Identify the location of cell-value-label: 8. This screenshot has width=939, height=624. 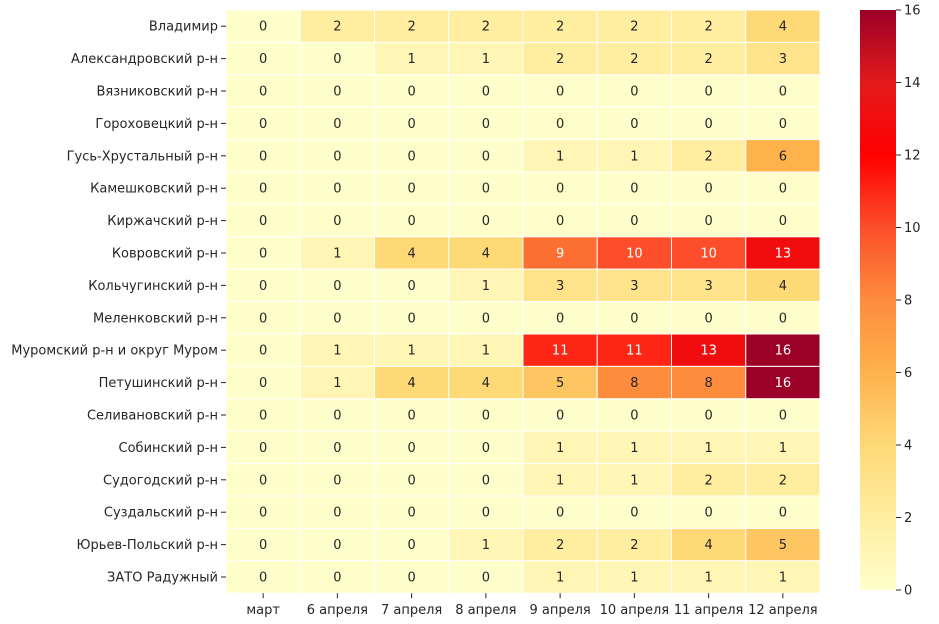
(708, 383).